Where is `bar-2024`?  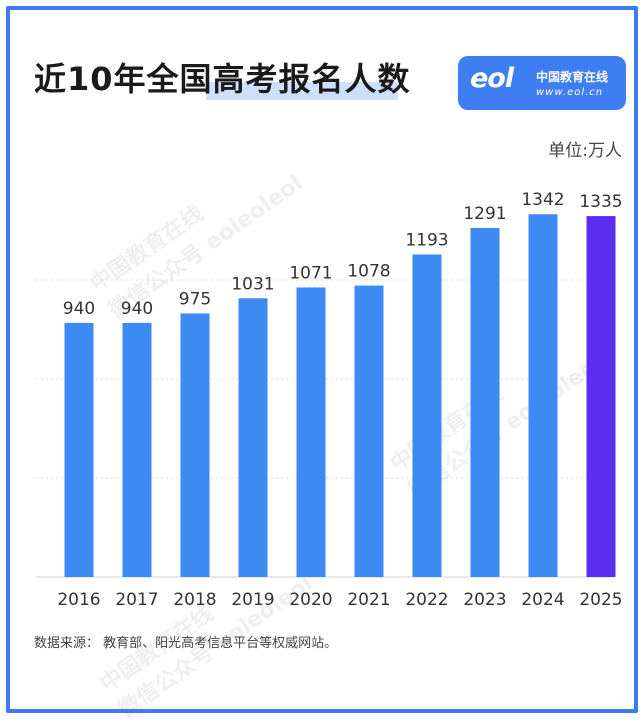 bar-2024 is located at coordinates (543, 395).